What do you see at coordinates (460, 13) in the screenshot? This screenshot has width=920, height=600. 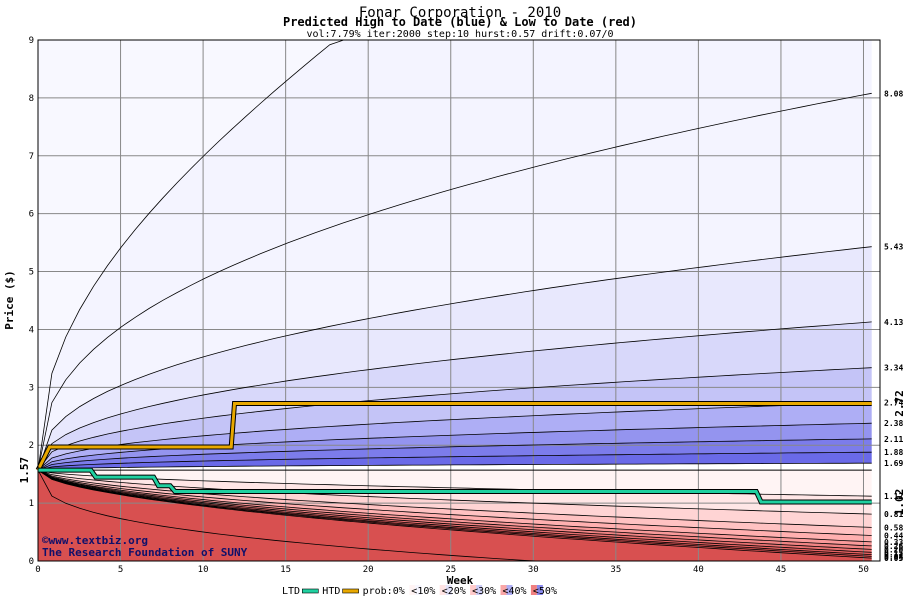 I see `chart-title: Fonar Corporation - 2010` at bounding box center [460, 13].